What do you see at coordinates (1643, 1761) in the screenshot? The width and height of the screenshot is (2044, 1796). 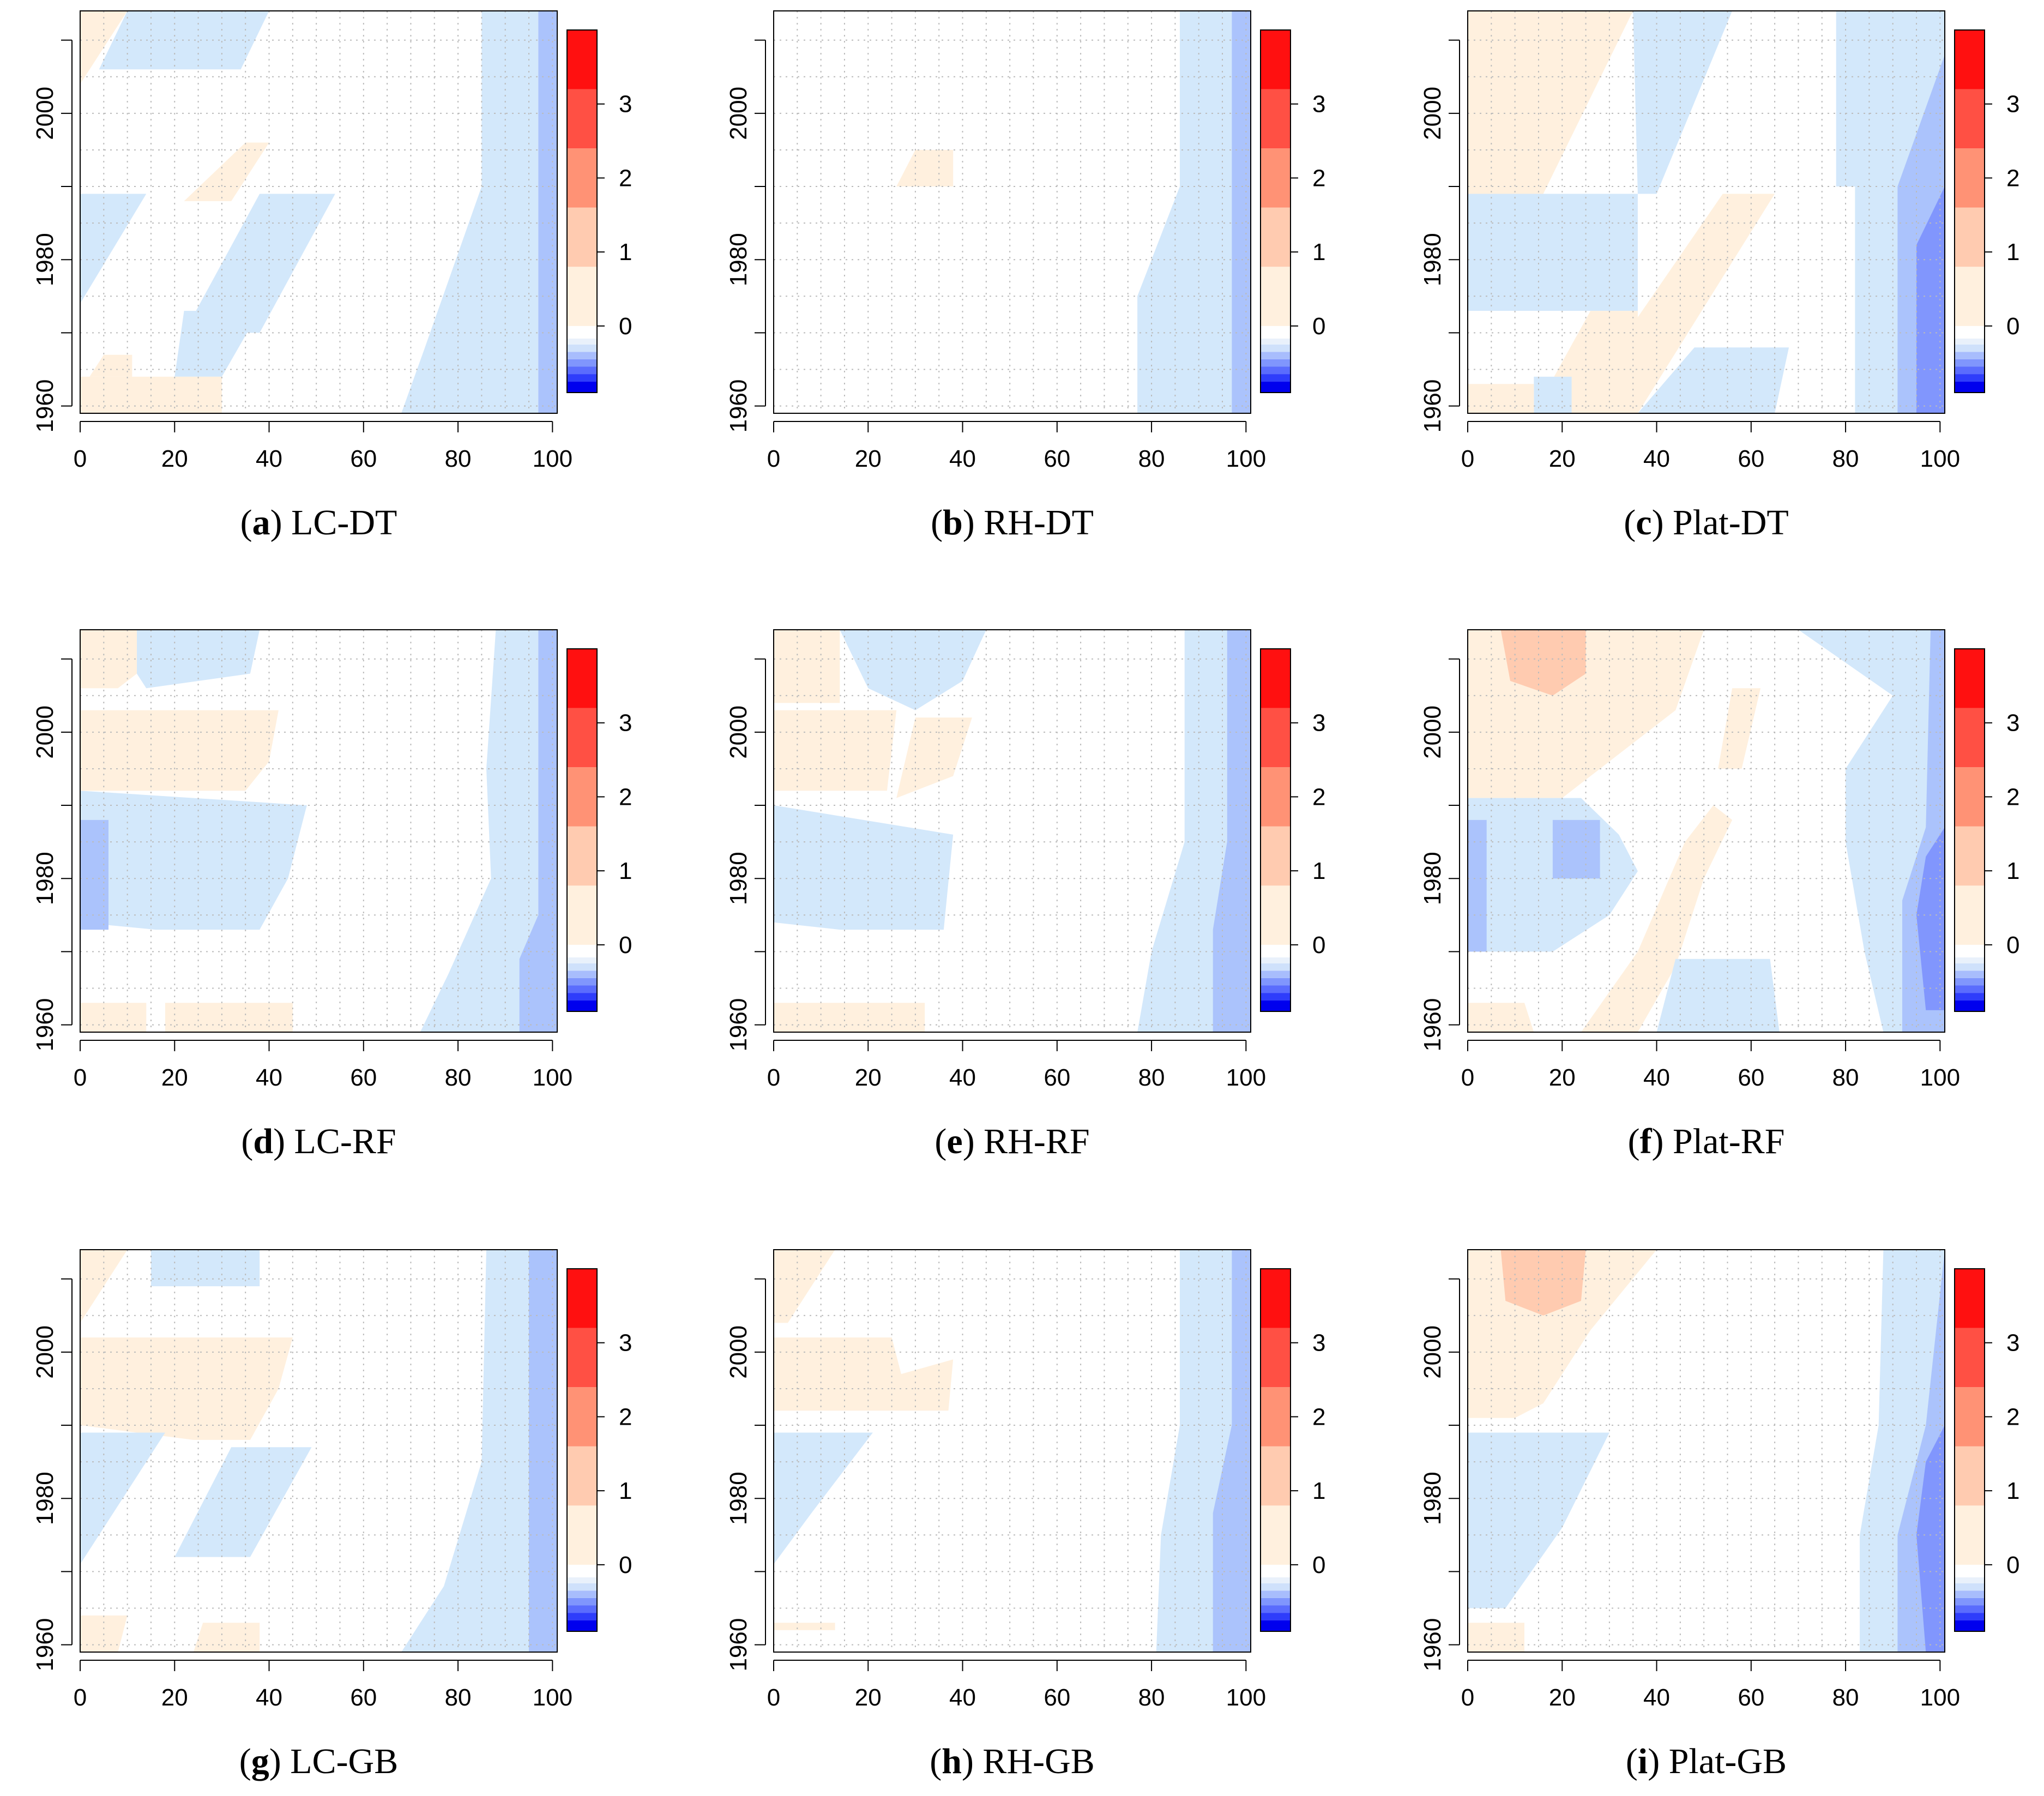 I see `panel-i-caption-letter: i` at bounding box center [1643, 1761].